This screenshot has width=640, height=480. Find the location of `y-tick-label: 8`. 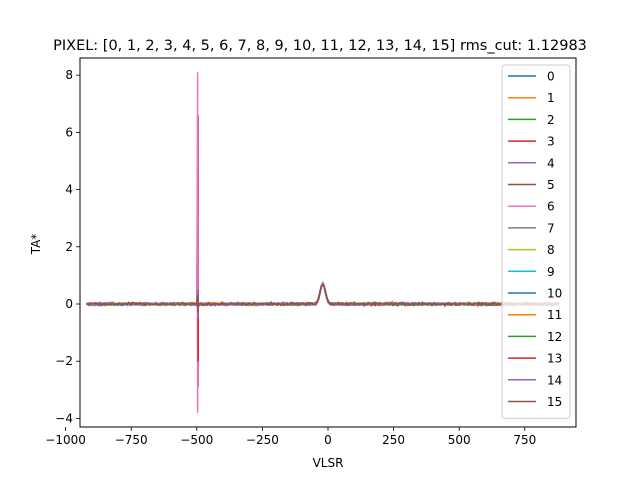

y-tick-label: 8 is located at coordinates (69, 75).